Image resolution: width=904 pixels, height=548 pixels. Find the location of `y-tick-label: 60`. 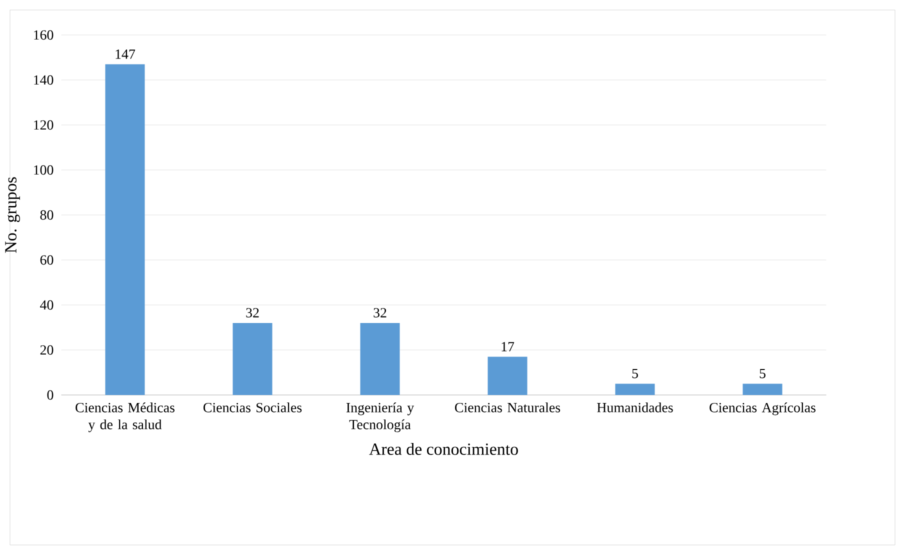

y-tick-label: 60 is located at coordinates (47, 260).